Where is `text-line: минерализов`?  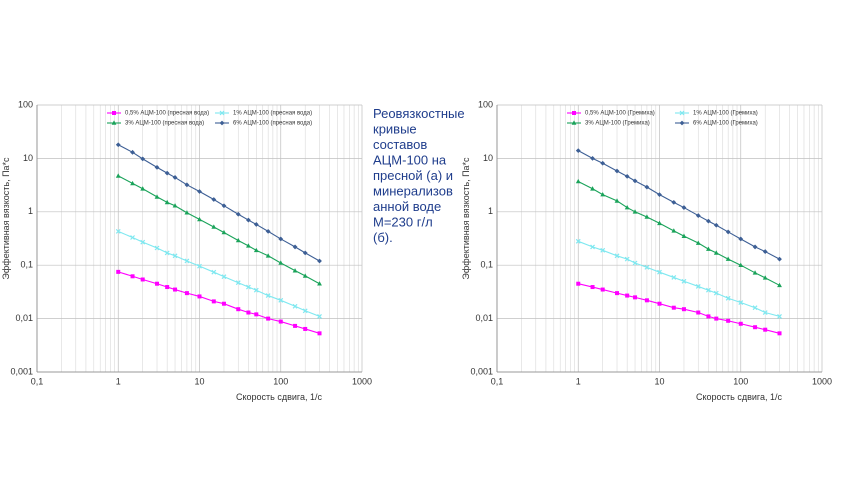
text-line: минерализов is located at coordinates (413, 191).